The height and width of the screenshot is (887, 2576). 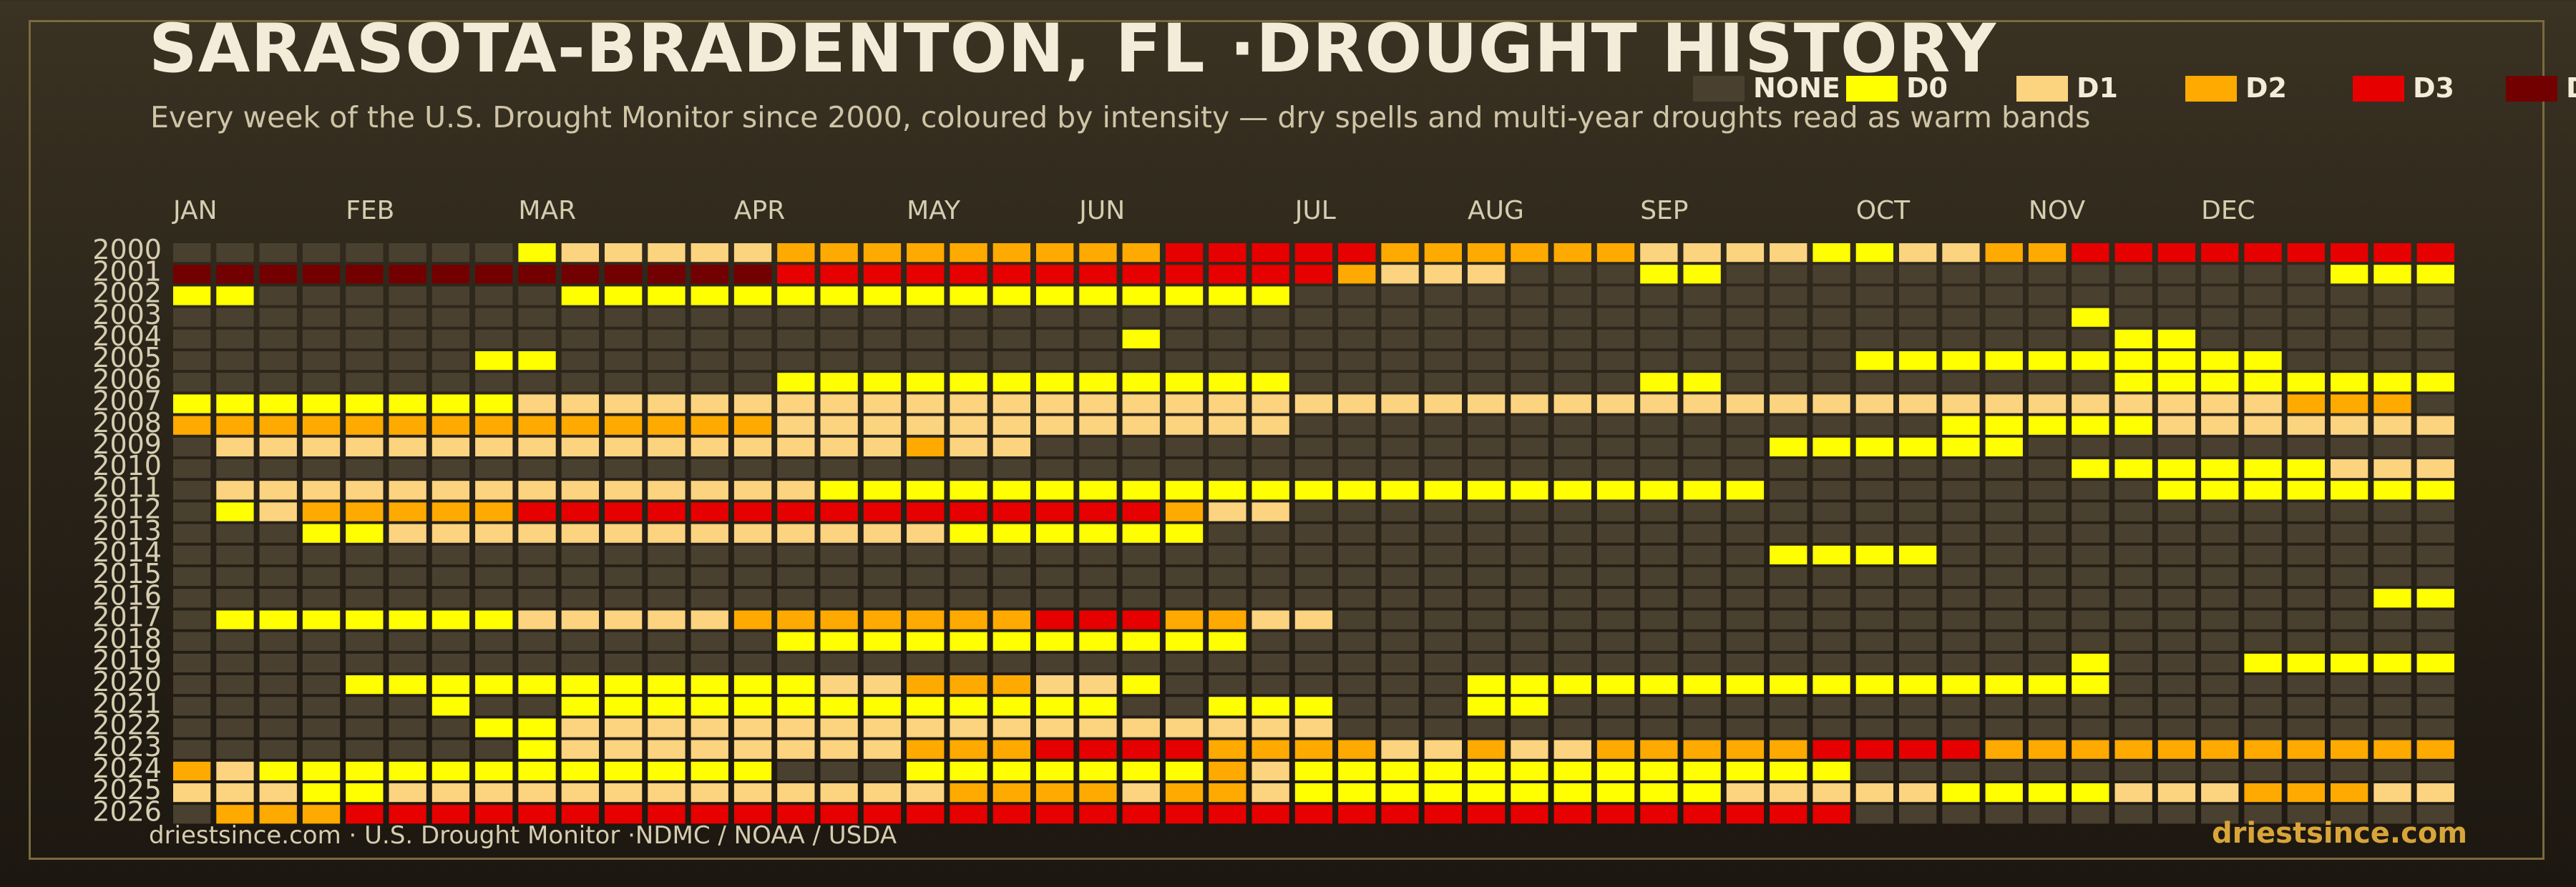 What do you see at coordinates (2339, 833) in the screenshot?
I see `brand-link: driestsince.com` at bounding box center [2339, 833].